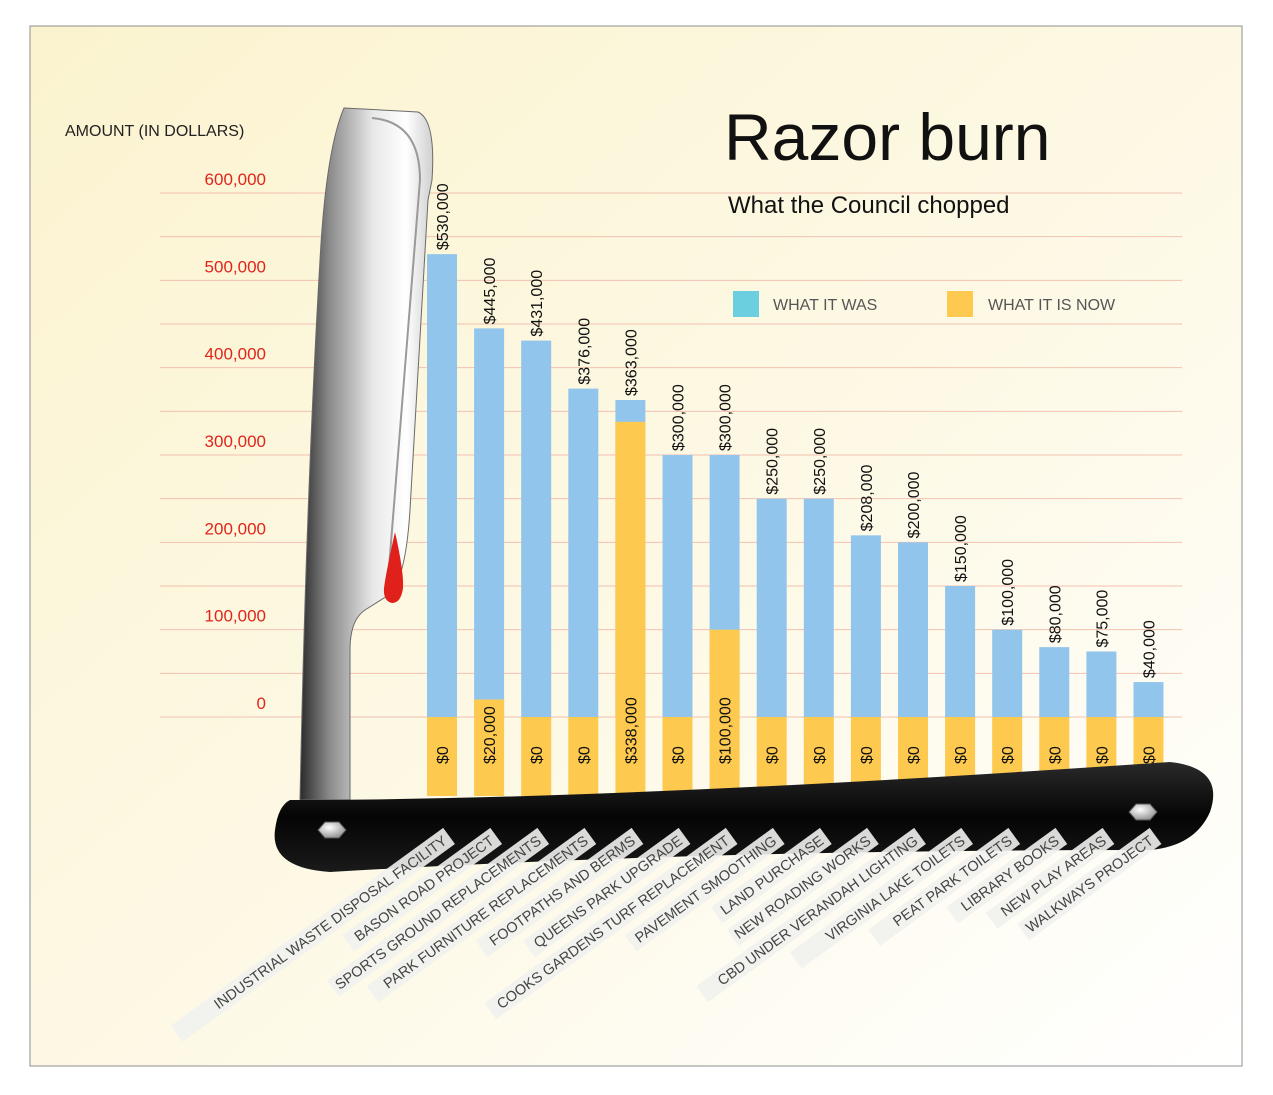 The image size is (1273, 1095). What do you see at coordinates (825, 305) in the screenshot?
I see `legend-label-was: WHAT IT WAS` at bounding box center [825, 305].